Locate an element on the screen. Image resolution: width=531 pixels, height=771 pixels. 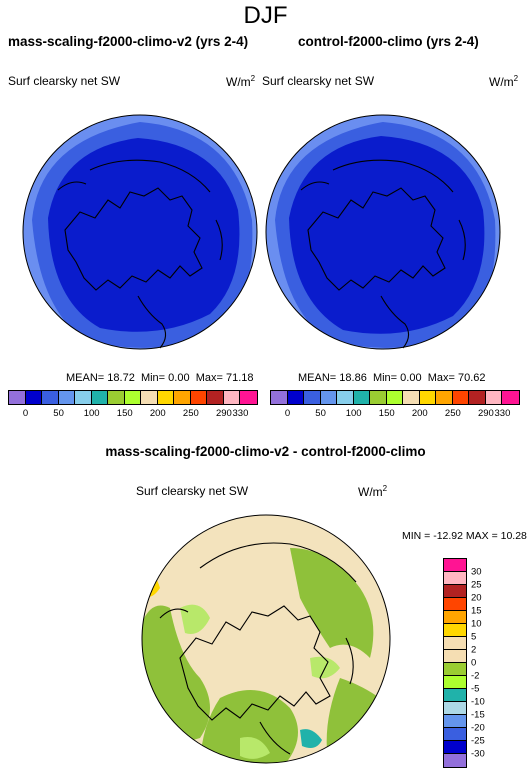
diff-colorbar-tick-label: 0 is located at coordinates (474, 663).